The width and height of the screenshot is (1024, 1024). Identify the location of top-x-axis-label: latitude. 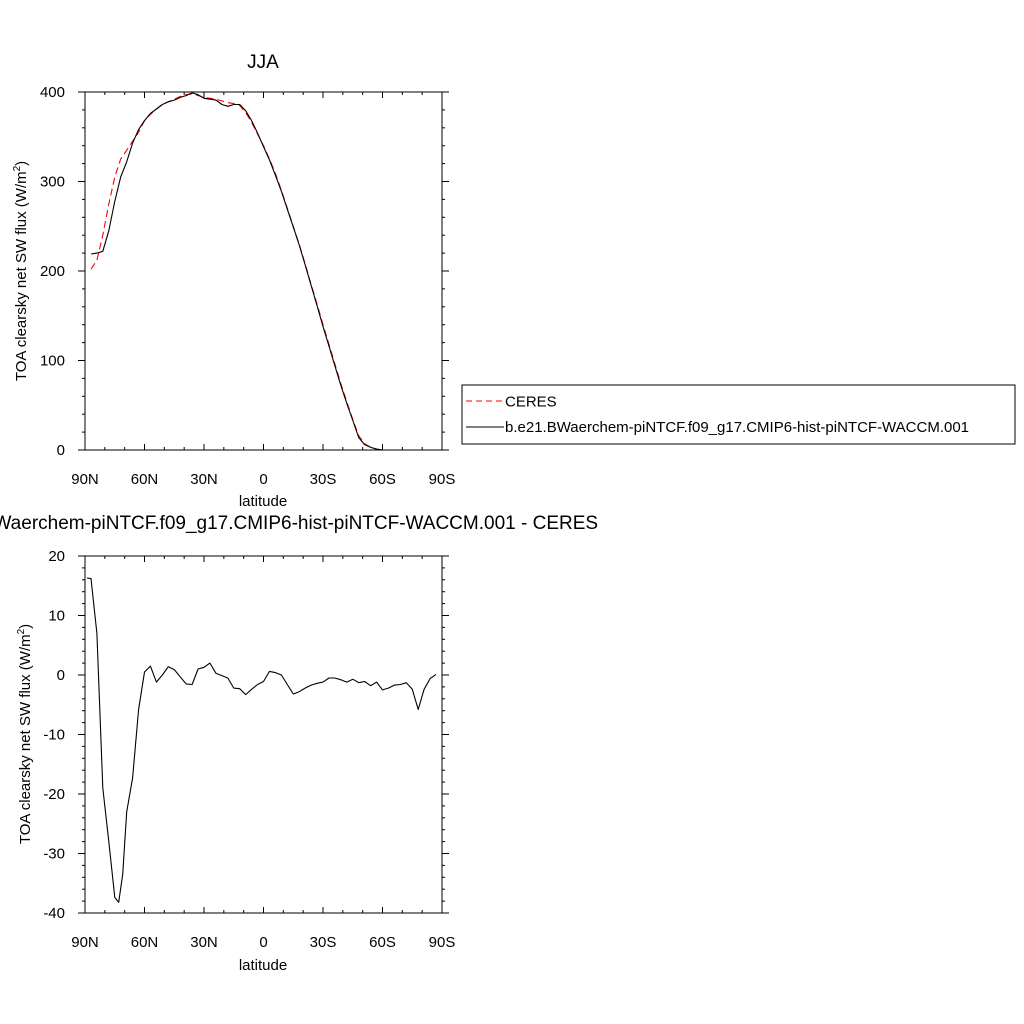
(263, 501).